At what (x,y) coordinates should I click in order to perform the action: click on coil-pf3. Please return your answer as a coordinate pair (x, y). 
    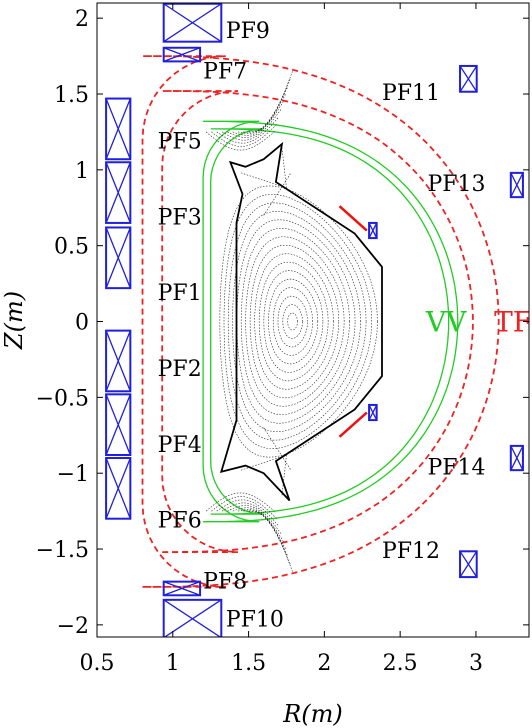
    Looking at the image, I should click on (118, 192).